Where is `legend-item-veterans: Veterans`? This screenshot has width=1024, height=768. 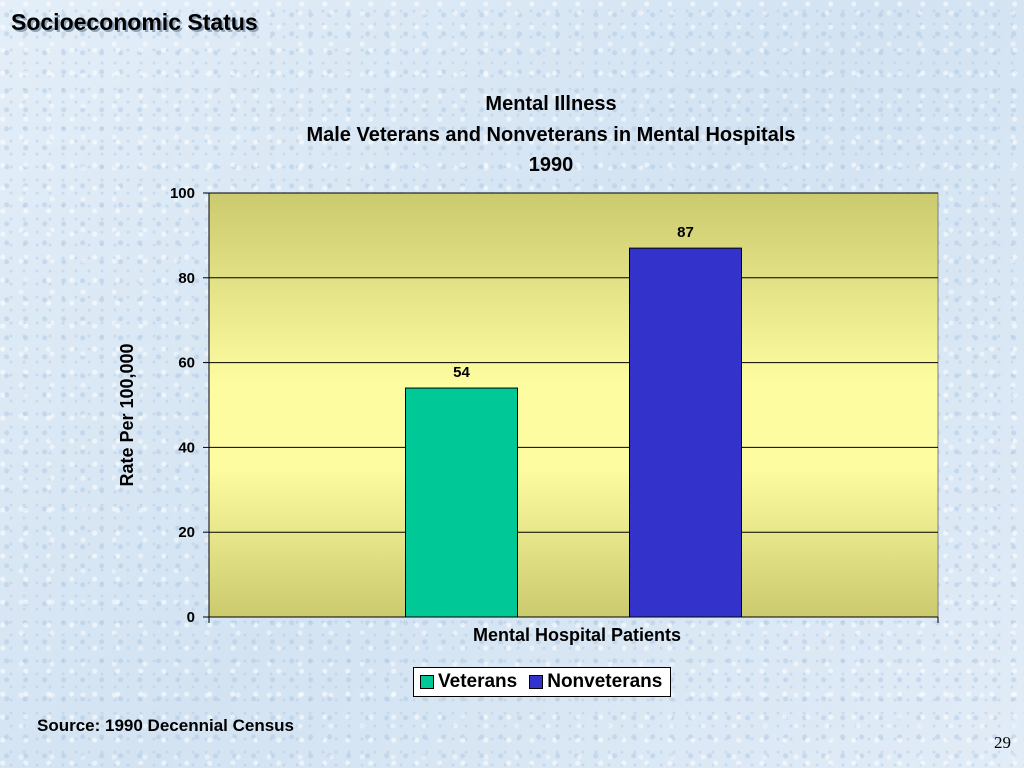
legend-item-veterans: Veterans is located at coordinates (468, 682).